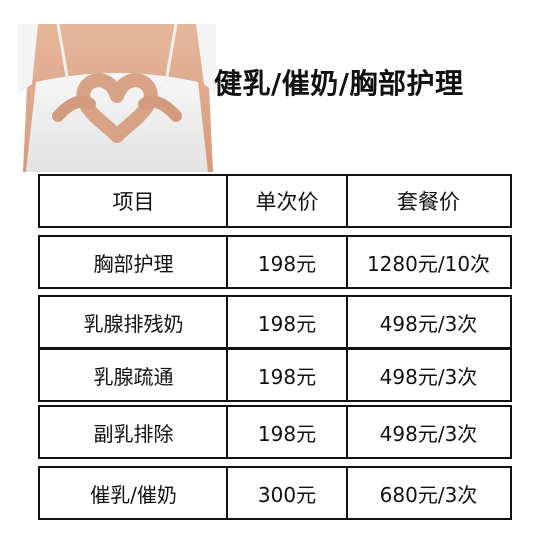  I want to click on row-item: 乳腺疏通, so click(133, 376).